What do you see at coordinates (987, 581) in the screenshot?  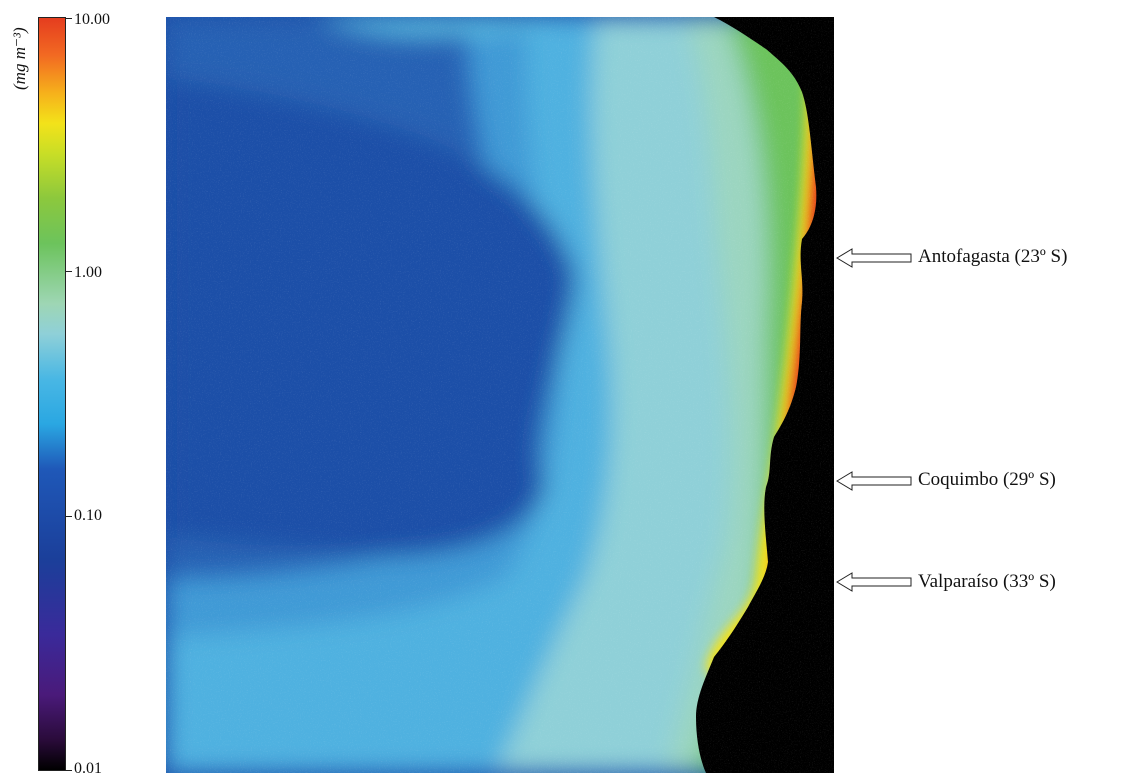 I see `location-label-valparaiso: Valparaíso (33º S)` at bounding box center [987, 581].